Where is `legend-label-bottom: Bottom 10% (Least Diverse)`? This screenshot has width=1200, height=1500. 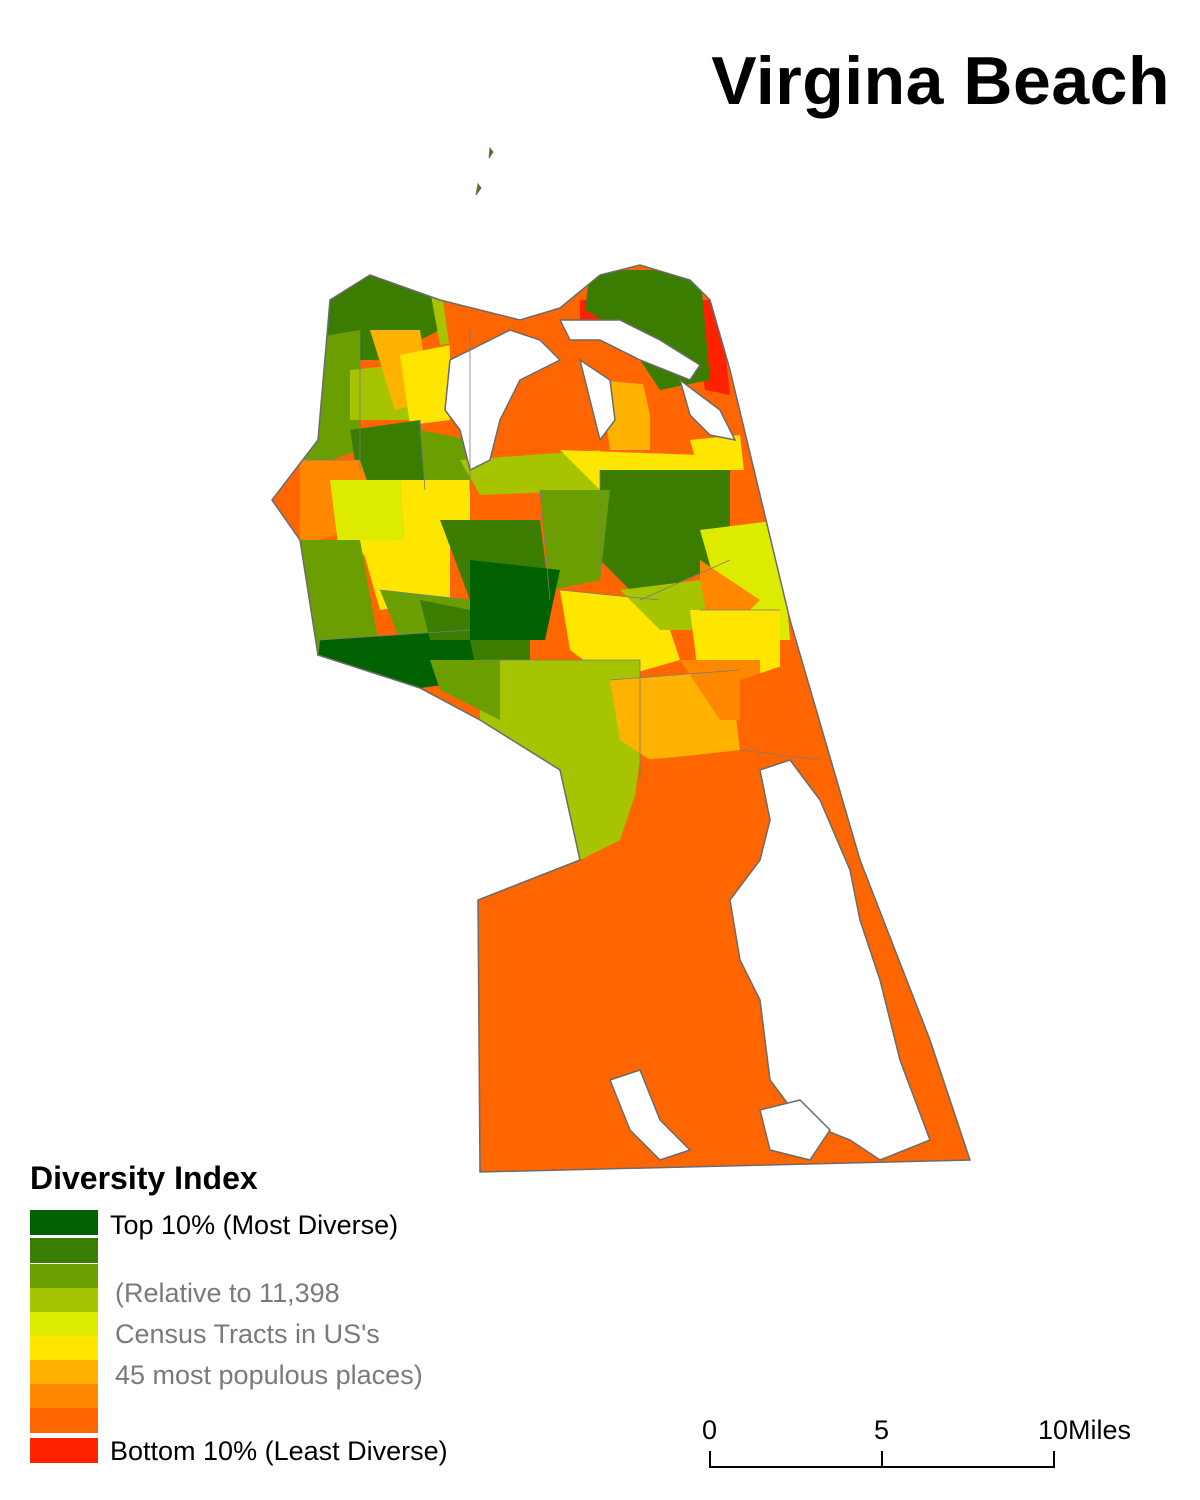 legend-label-bottom: Bottom 10% (Least Diverse) is located at coordinates (279, 1451).